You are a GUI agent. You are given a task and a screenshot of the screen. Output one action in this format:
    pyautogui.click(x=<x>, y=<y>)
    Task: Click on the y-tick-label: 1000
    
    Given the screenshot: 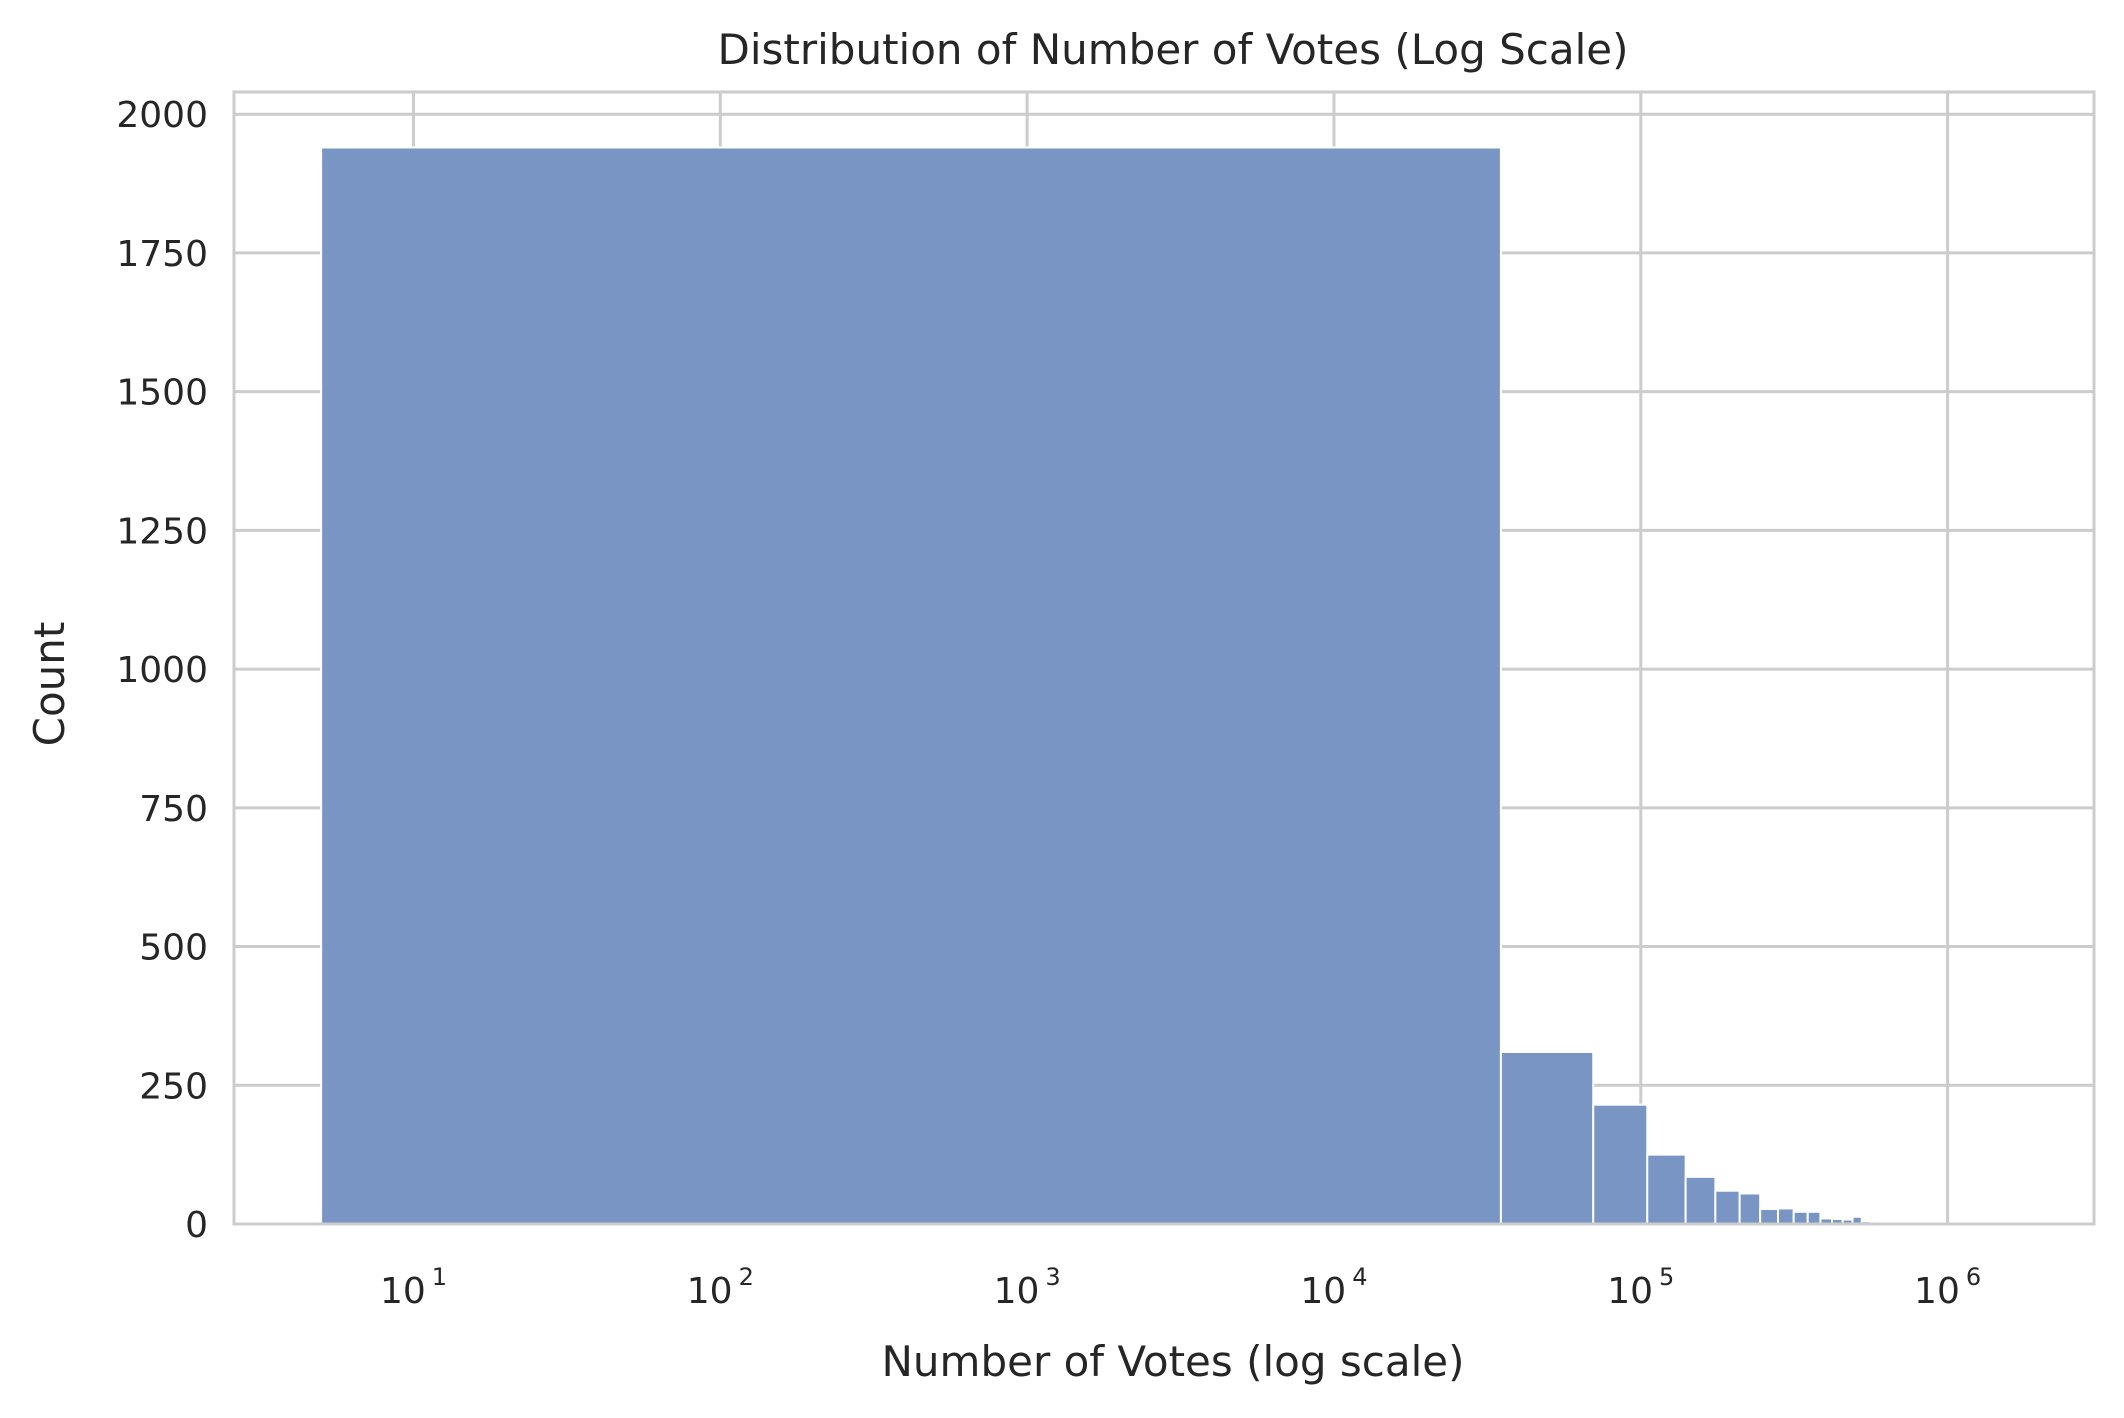 What is the action you would take?
    pyautogui.click(x=162, y=670)
    